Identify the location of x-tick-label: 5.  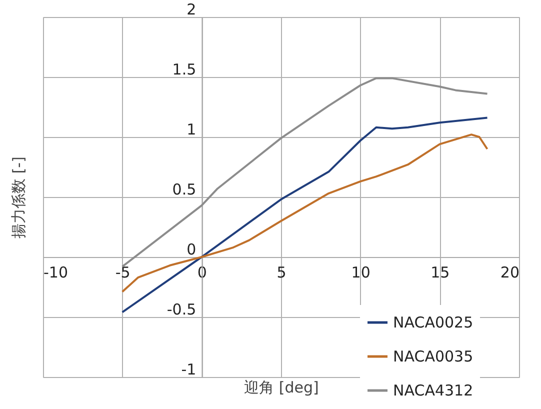
(281, 273).